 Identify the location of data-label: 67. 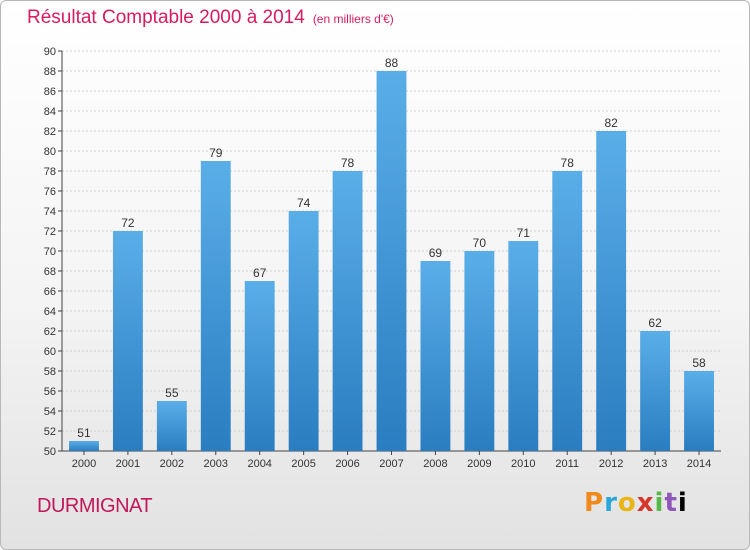
(260, 273).